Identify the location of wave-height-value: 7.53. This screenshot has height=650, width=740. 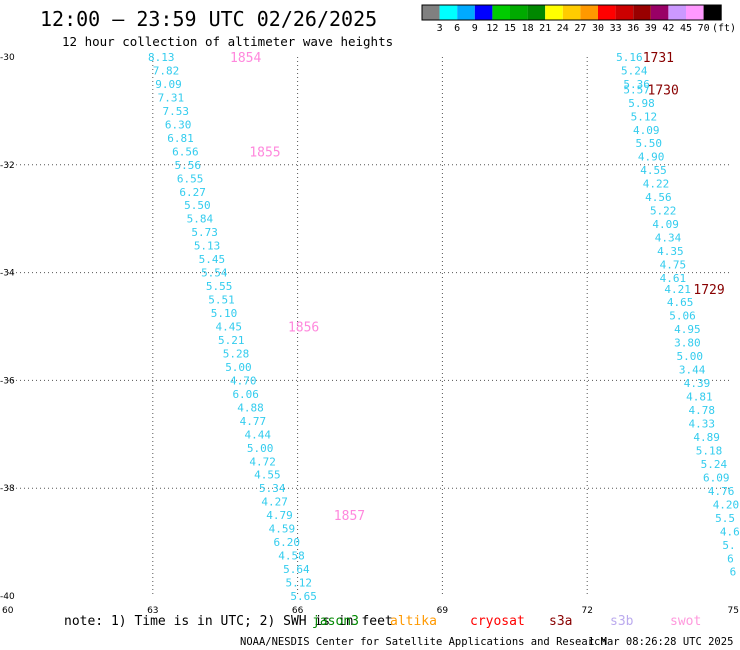
(175, 111).